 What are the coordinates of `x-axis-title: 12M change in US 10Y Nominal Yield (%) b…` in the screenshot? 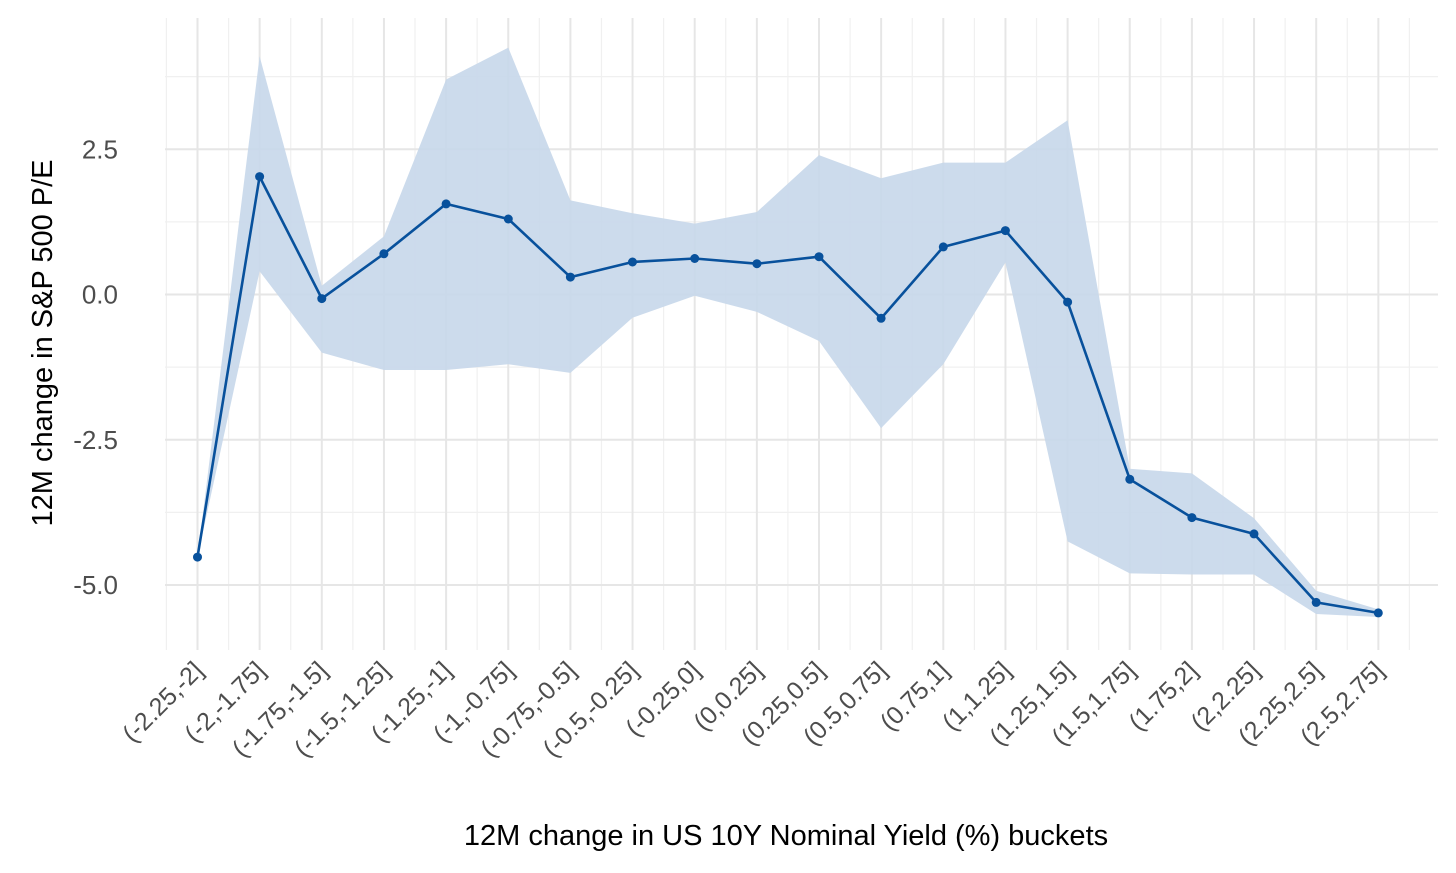 It's located at (786, 836).